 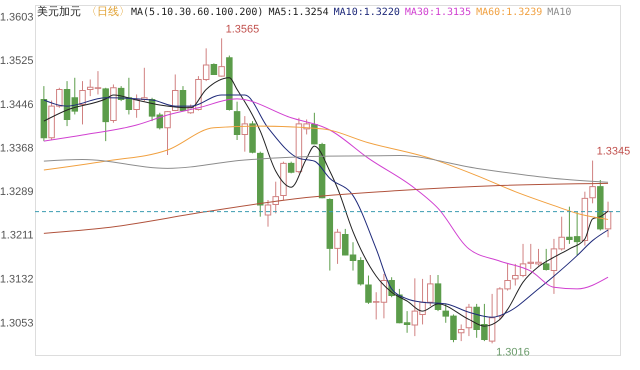 What do you see at coordinates (367, 12) in the screenshot?
I see `text: MA10:1.3220` at bounding box center [367, 12].